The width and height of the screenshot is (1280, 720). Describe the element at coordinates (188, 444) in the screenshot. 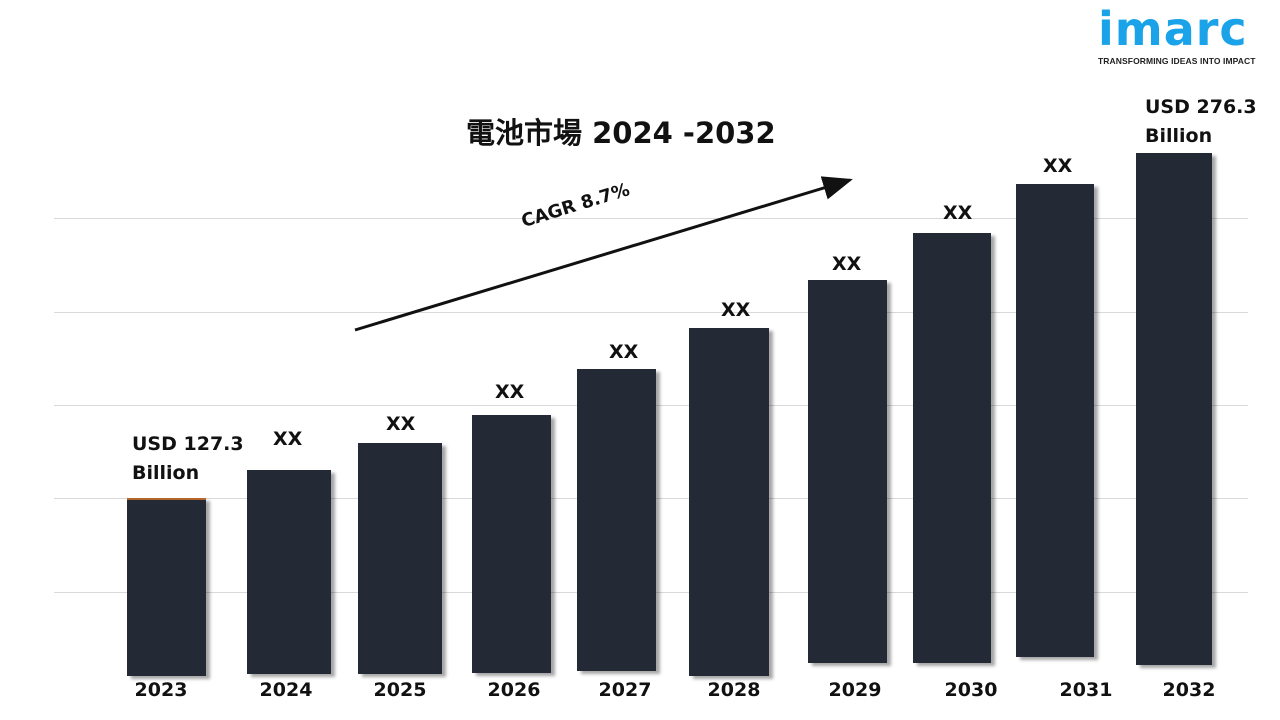

I see `value-line: USD 127.3` at that location.